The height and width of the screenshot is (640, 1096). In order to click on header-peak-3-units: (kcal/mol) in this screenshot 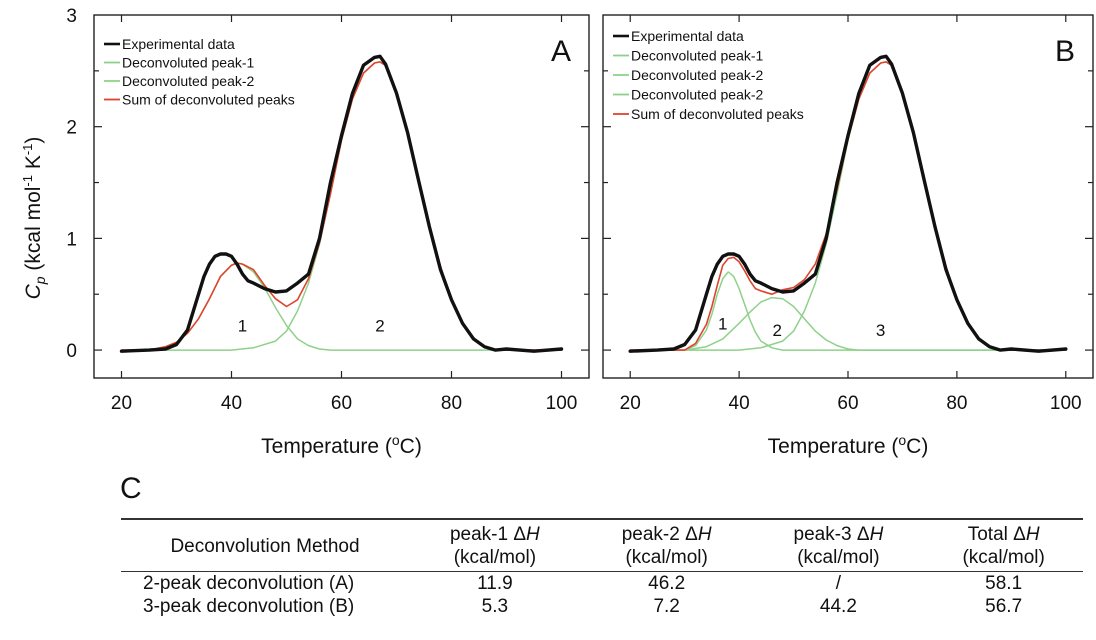, I will do `click(838, 557)`.